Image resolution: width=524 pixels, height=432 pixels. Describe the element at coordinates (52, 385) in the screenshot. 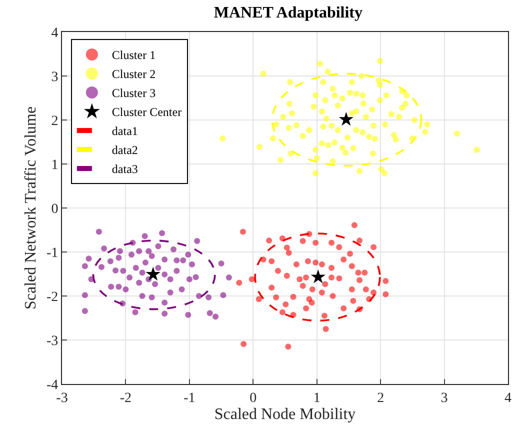

I see `y-tick-label: -4` at that location.